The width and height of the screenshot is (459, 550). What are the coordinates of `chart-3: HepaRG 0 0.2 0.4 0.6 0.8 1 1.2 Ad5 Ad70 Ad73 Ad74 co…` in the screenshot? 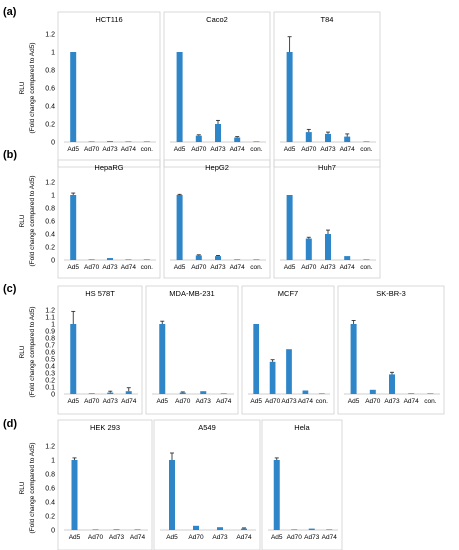 It's located at (103, 219).